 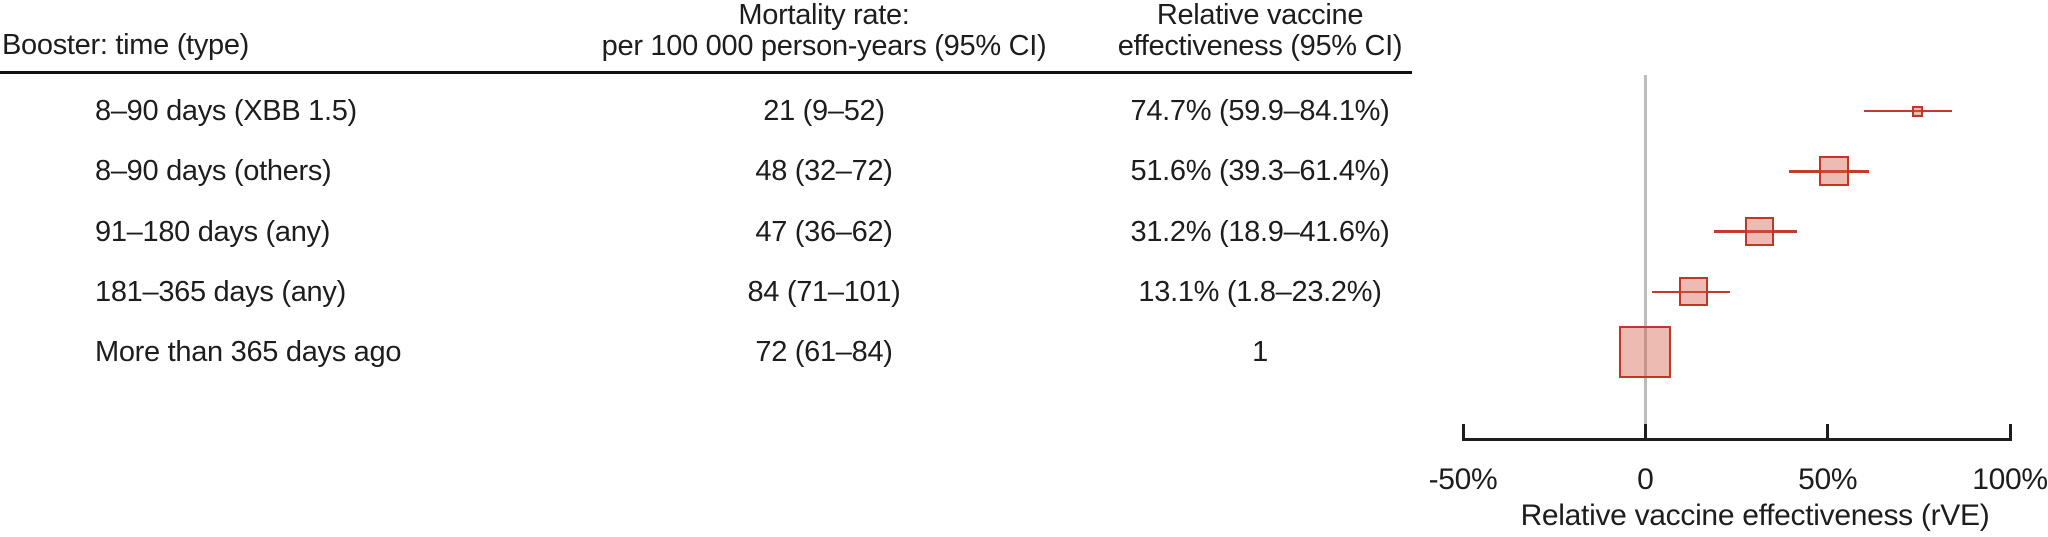 What do you see at coordinates (706, 72) in the screenshot?
I see `header-rule` at bounding box center [706, 72].